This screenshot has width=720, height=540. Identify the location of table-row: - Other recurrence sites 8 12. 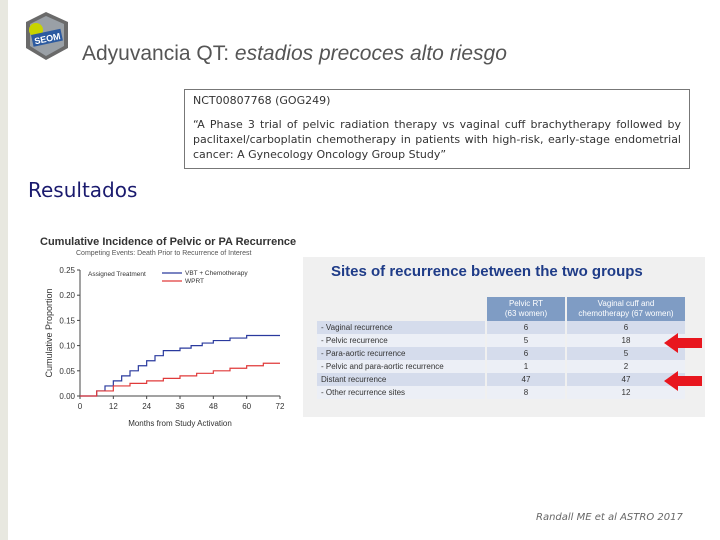
(502, 392).